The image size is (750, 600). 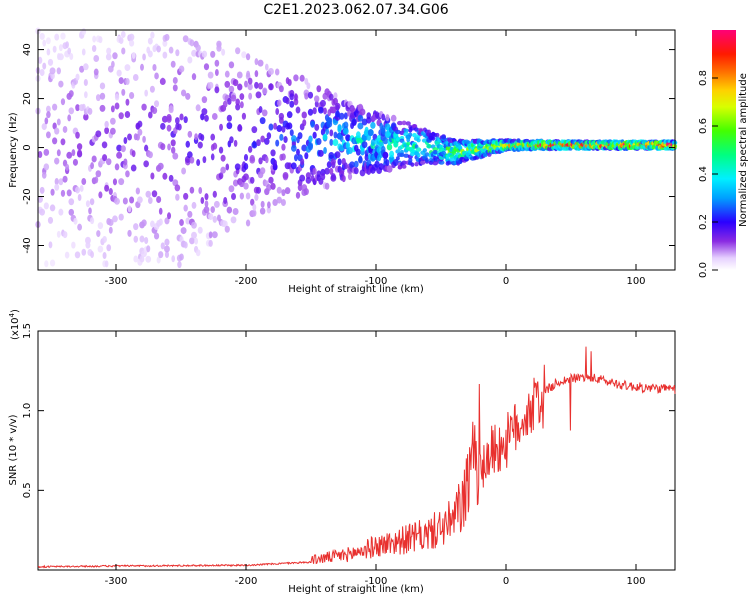 I want to click on snr-y-tick-label: 0.5, so click(x=27, y=490).